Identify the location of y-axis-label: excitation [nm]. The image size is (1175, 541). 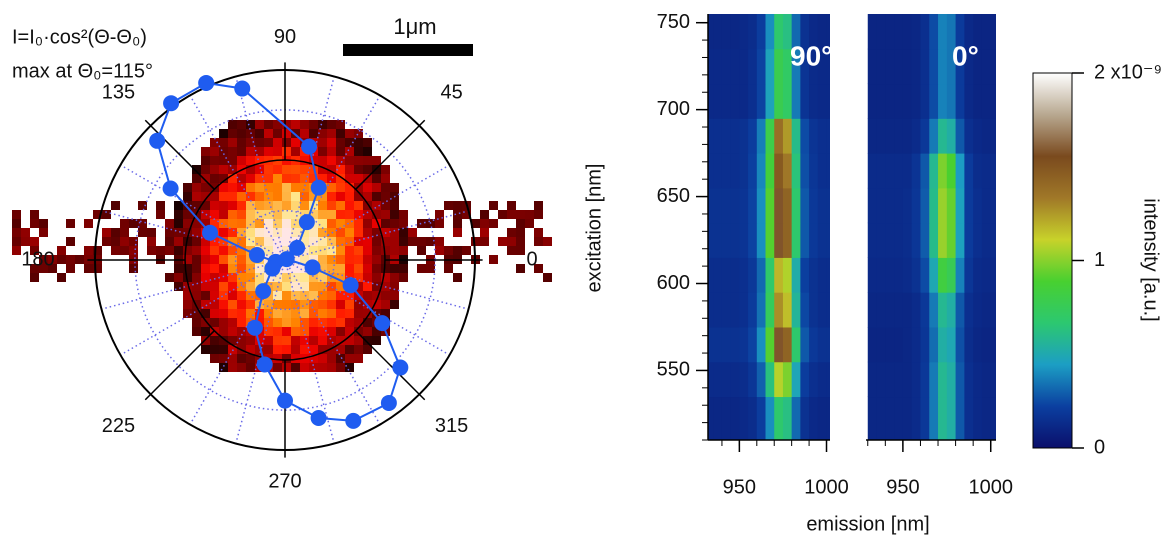
(594, 228).